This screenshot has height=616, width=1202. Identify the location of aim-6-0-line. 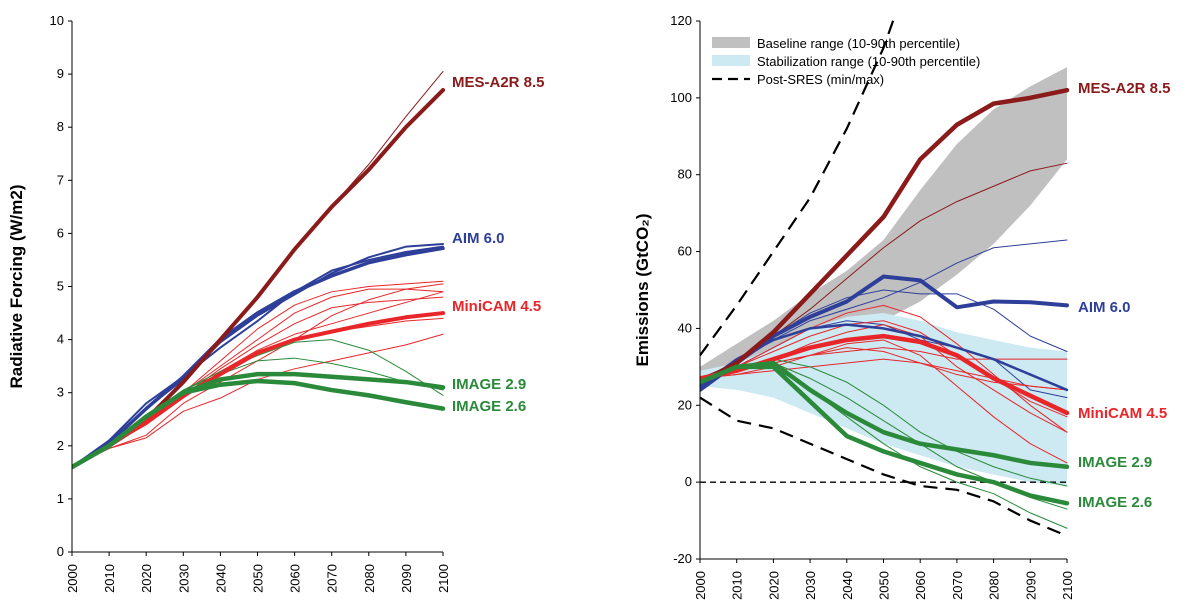
(258, 357).